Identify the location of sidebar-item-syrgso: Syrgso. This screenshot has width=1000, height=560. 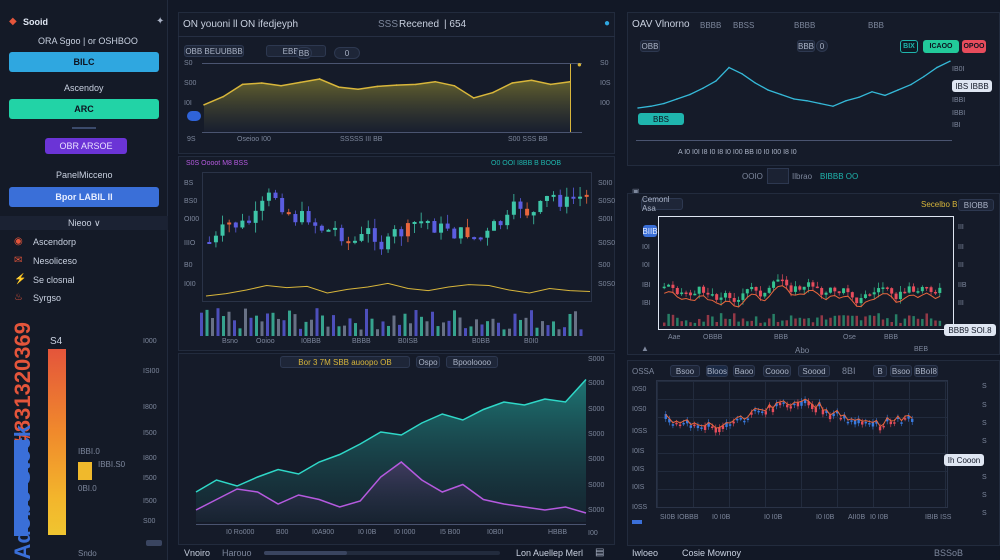
(47, 298).